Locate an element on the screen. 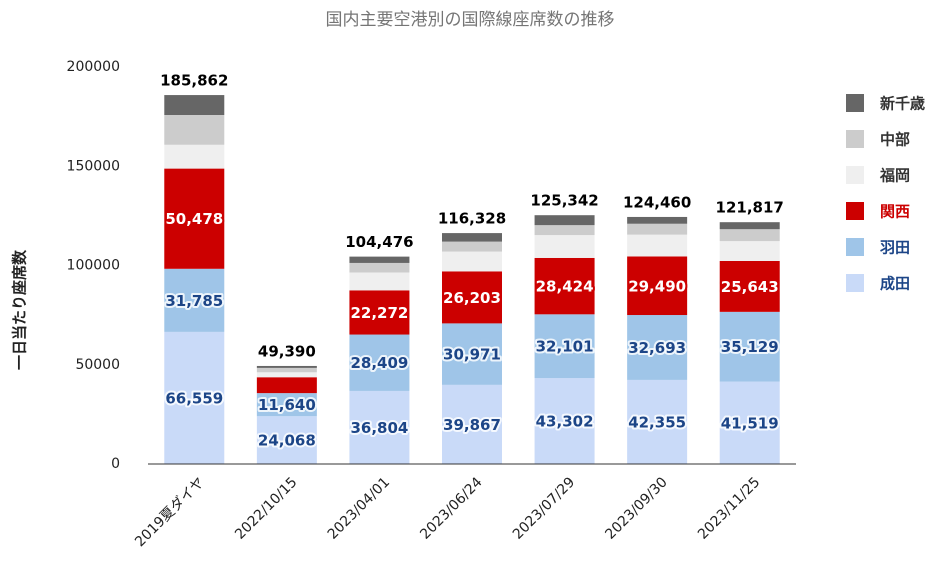  y-tick-label: 100000 is located at coordinates (93, 266).